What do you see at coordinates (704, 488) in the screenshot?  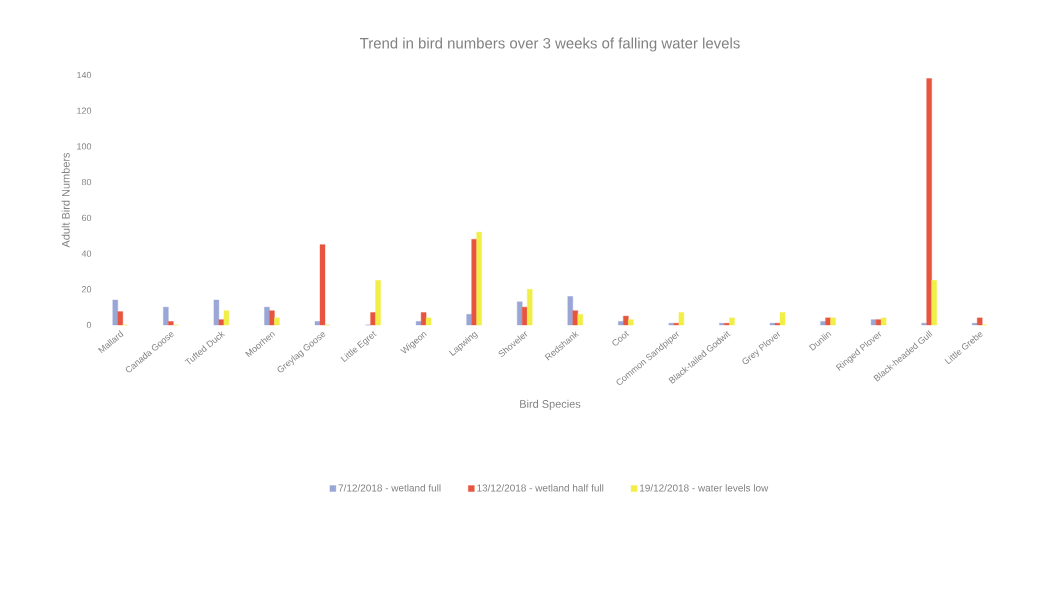 I see `legend-label: 19/12/2018 - water levels low` at bounding box center [704, 488].